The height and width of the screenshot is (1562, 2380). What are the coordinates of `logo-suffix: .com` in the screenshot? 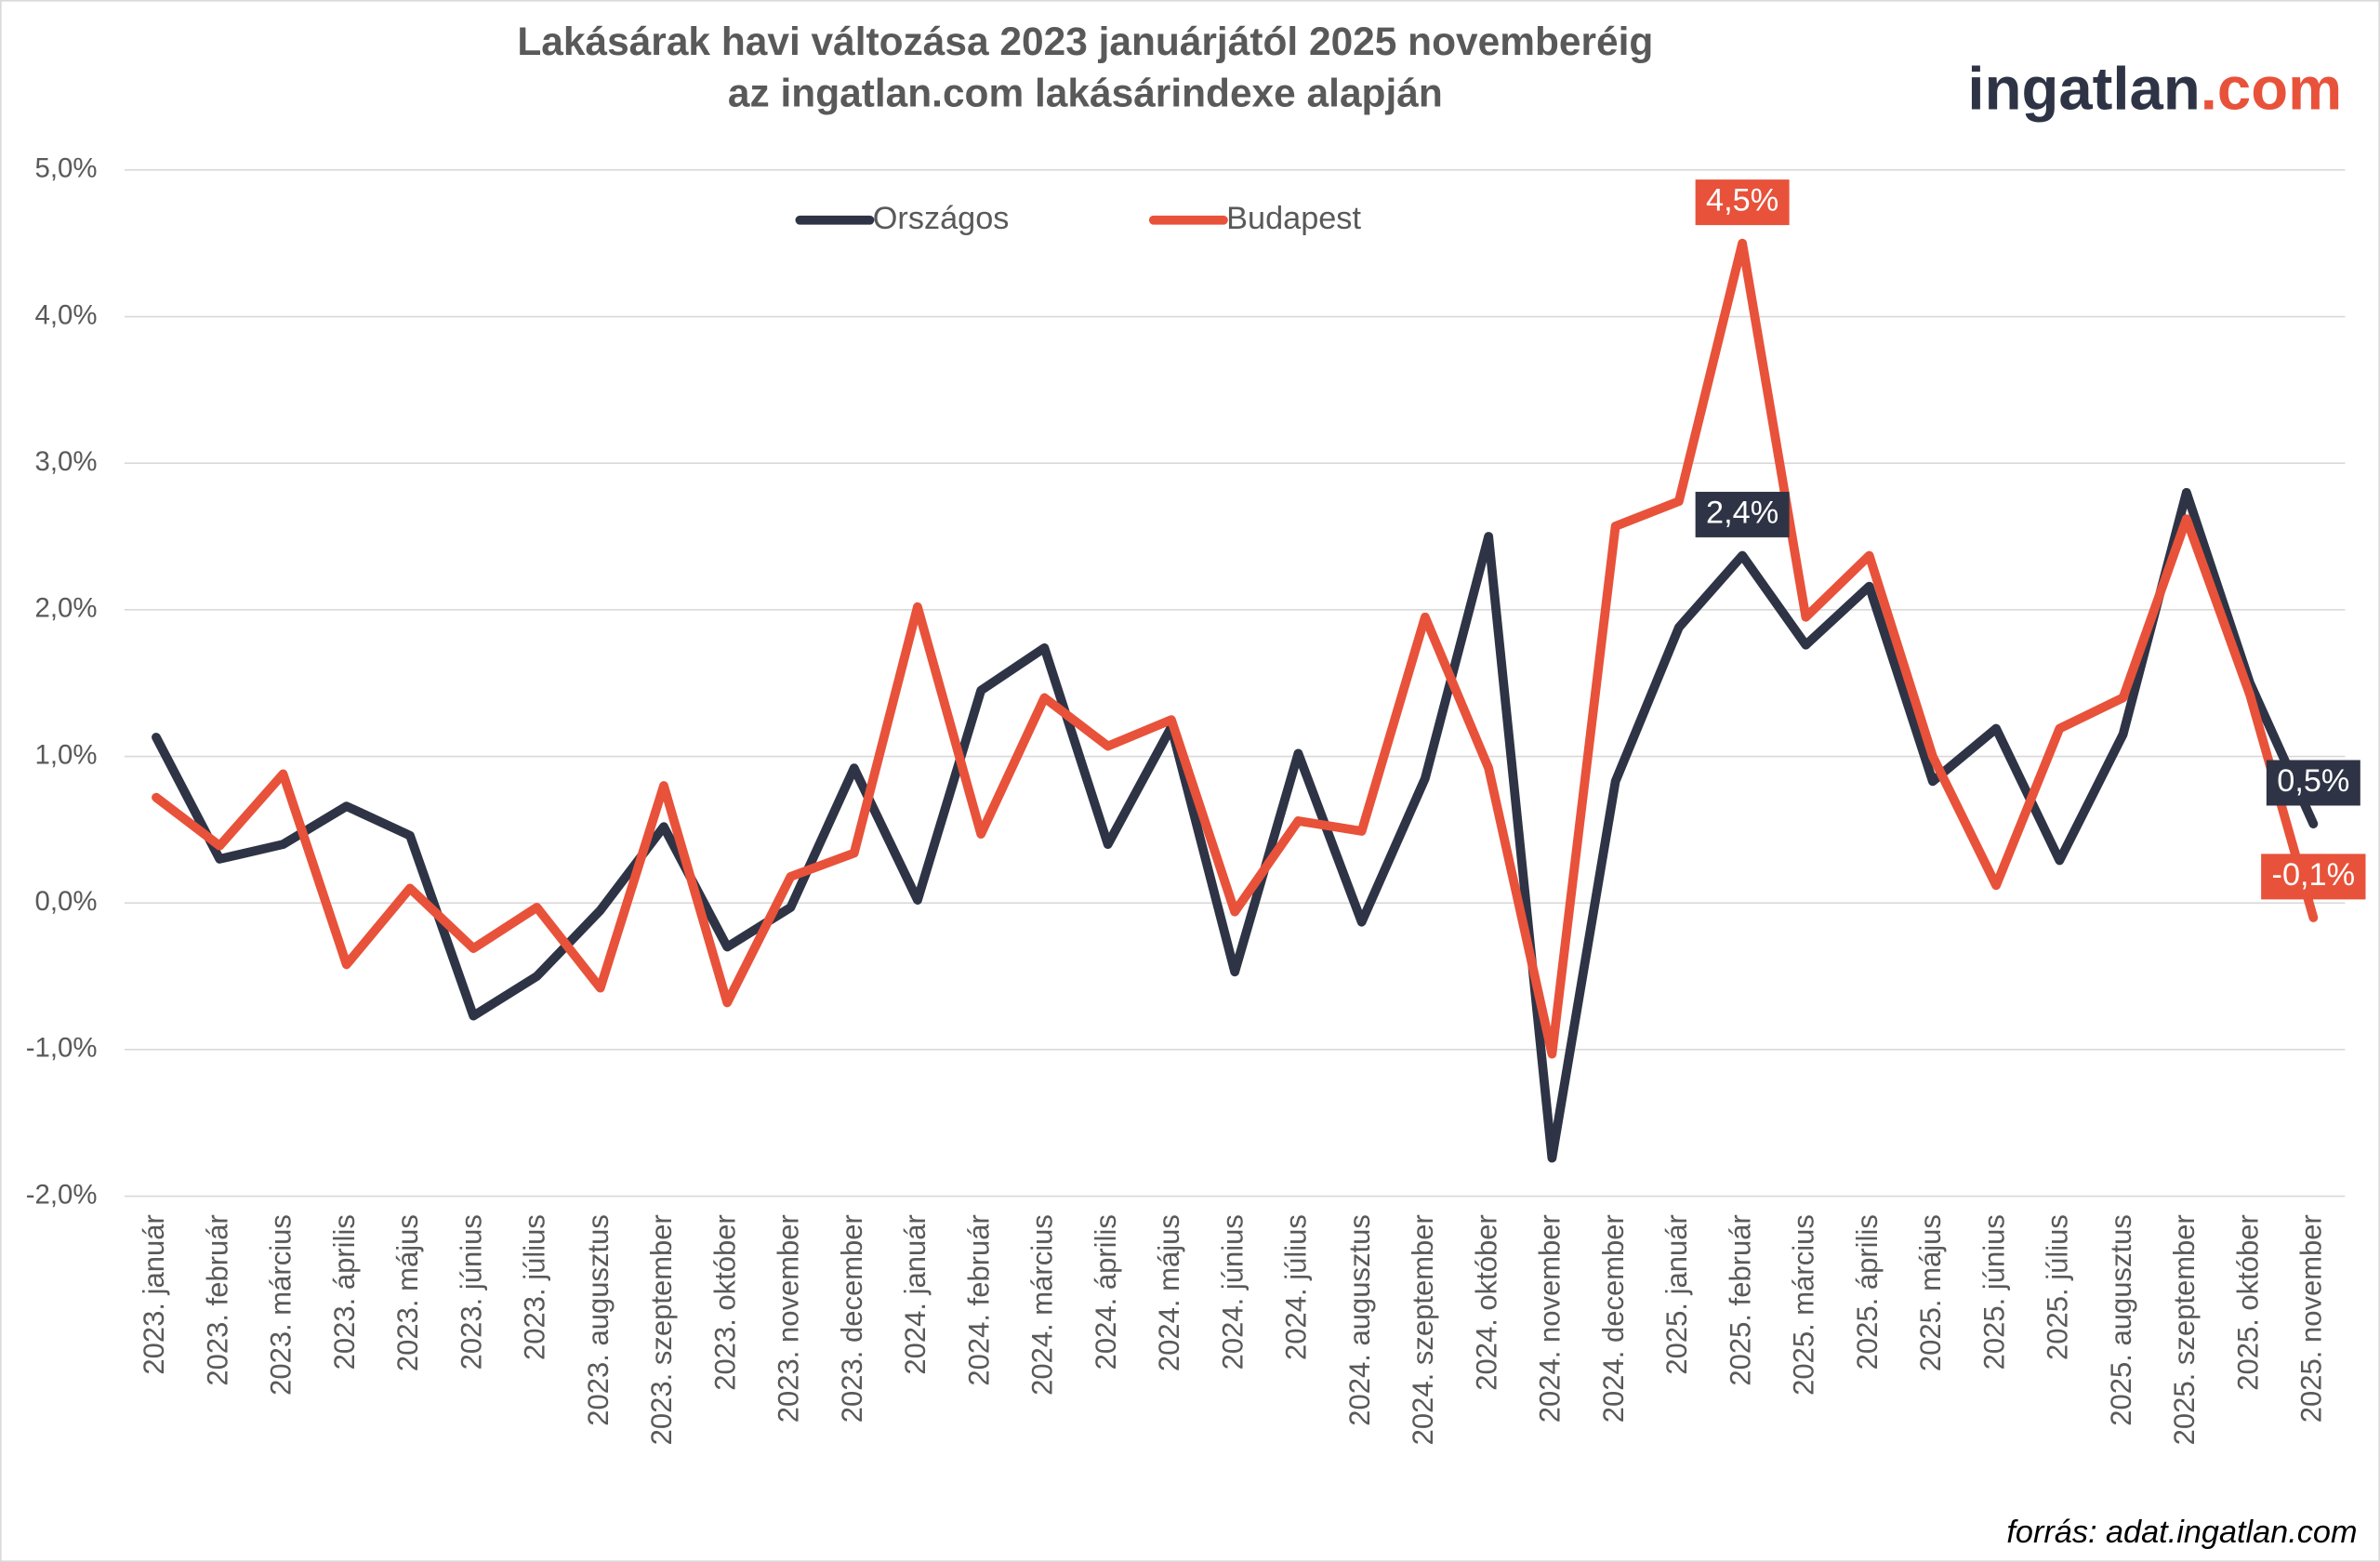 It's located at (2271, 89).